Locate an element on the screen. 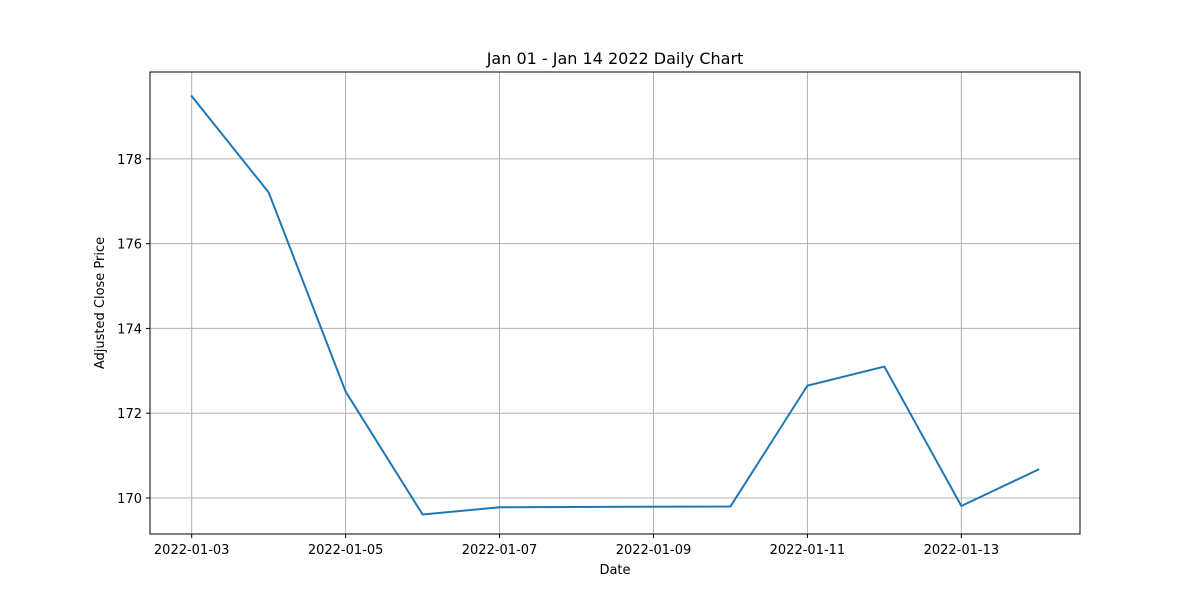 This screenshot has height=600, width=1200. x-tick-label: 2022-01-05 is located at coordinates (346, 550).